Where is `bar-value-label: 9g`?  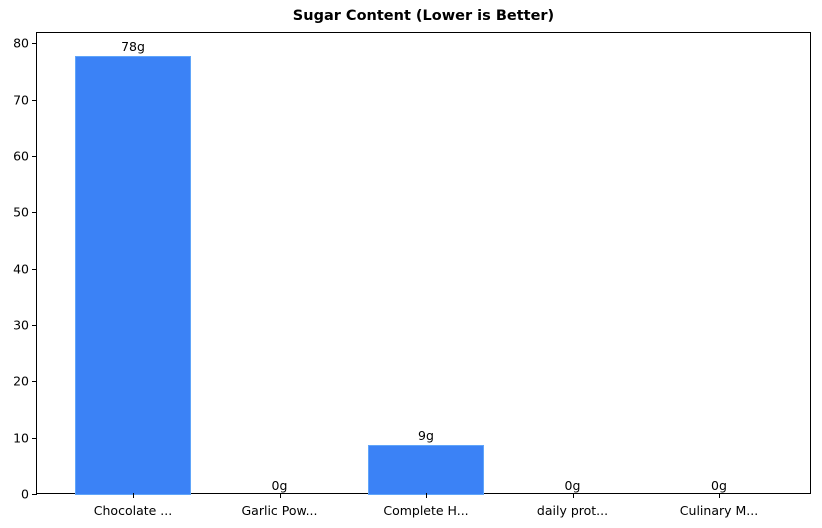 bar-value-label: 9g is located at coordinates (426, 436).